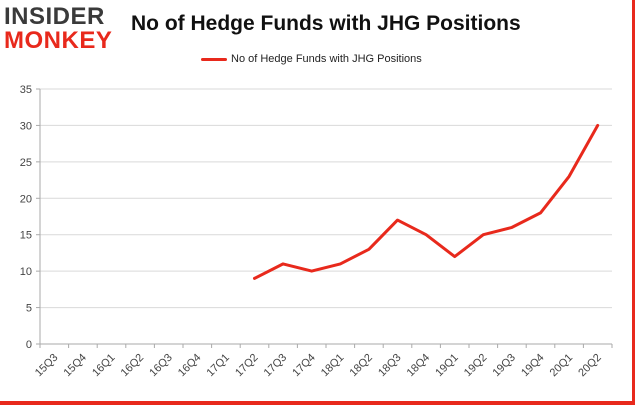  Describe the element at coordinates (476, 366) in the screenshot. I see `x-tick-label: 19Q2` at that location.